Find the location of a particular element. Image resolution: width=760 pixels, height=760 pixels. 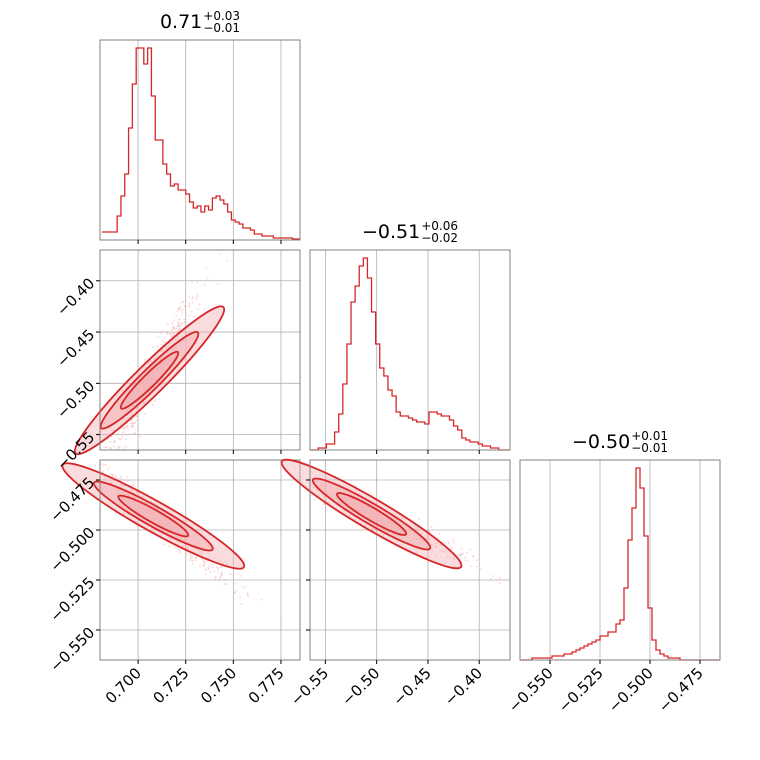

xtick-label-1-3: −0.40 is located at coordinates (463, 686).